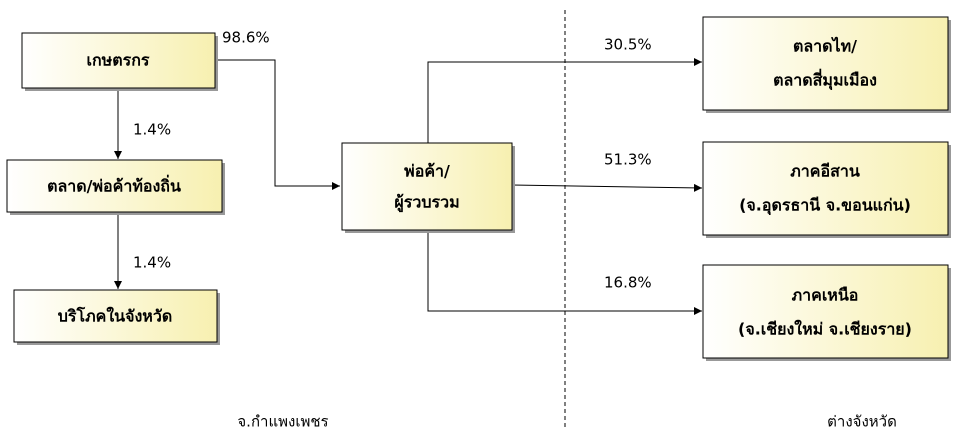 This screenshot has width=953, height=433. What do you see at coordinates (825, 295) in the screenshot?
I see `node-label: ภาคเหนือ` at bounding box center [825, 295].